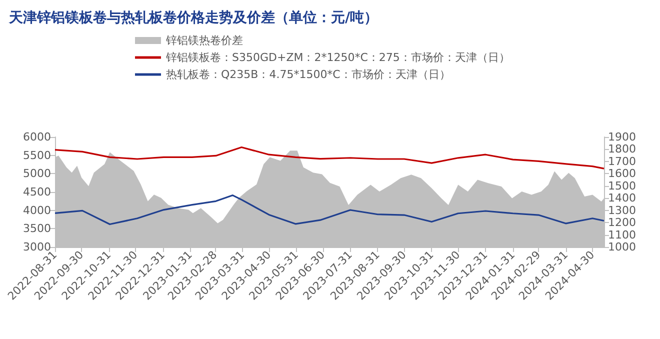  I want to click on y-tick-label: 5000, so click(37, 173).